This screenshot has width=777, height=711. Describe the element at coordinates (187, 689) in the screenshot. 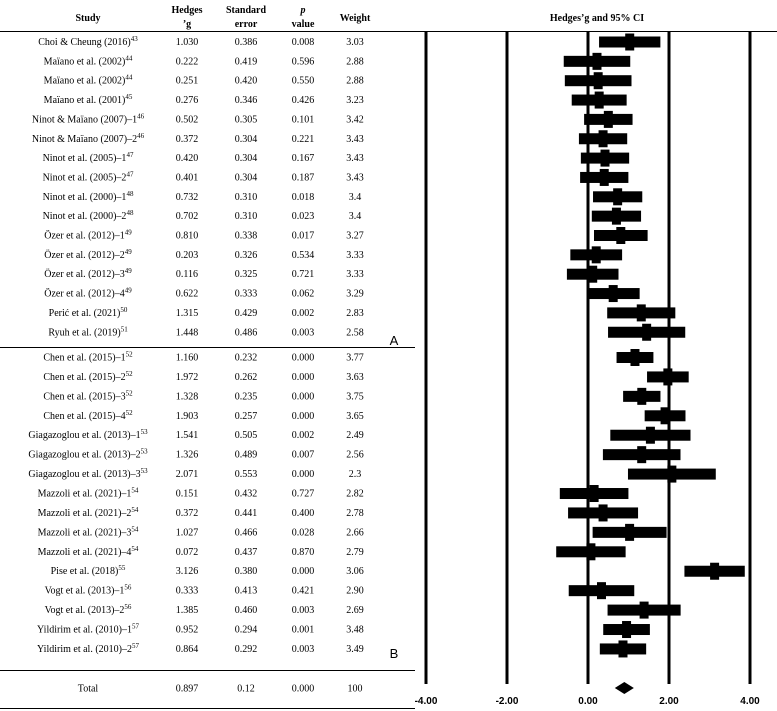

I see `total-hedges-g: 0.897` at that location.